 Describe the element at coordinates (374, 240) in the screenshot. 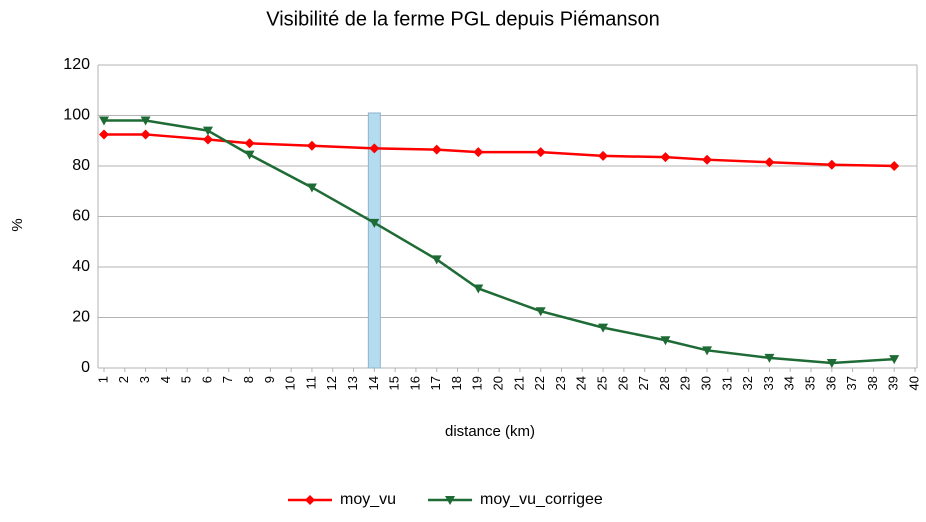

I see `highlight-band` at that location.